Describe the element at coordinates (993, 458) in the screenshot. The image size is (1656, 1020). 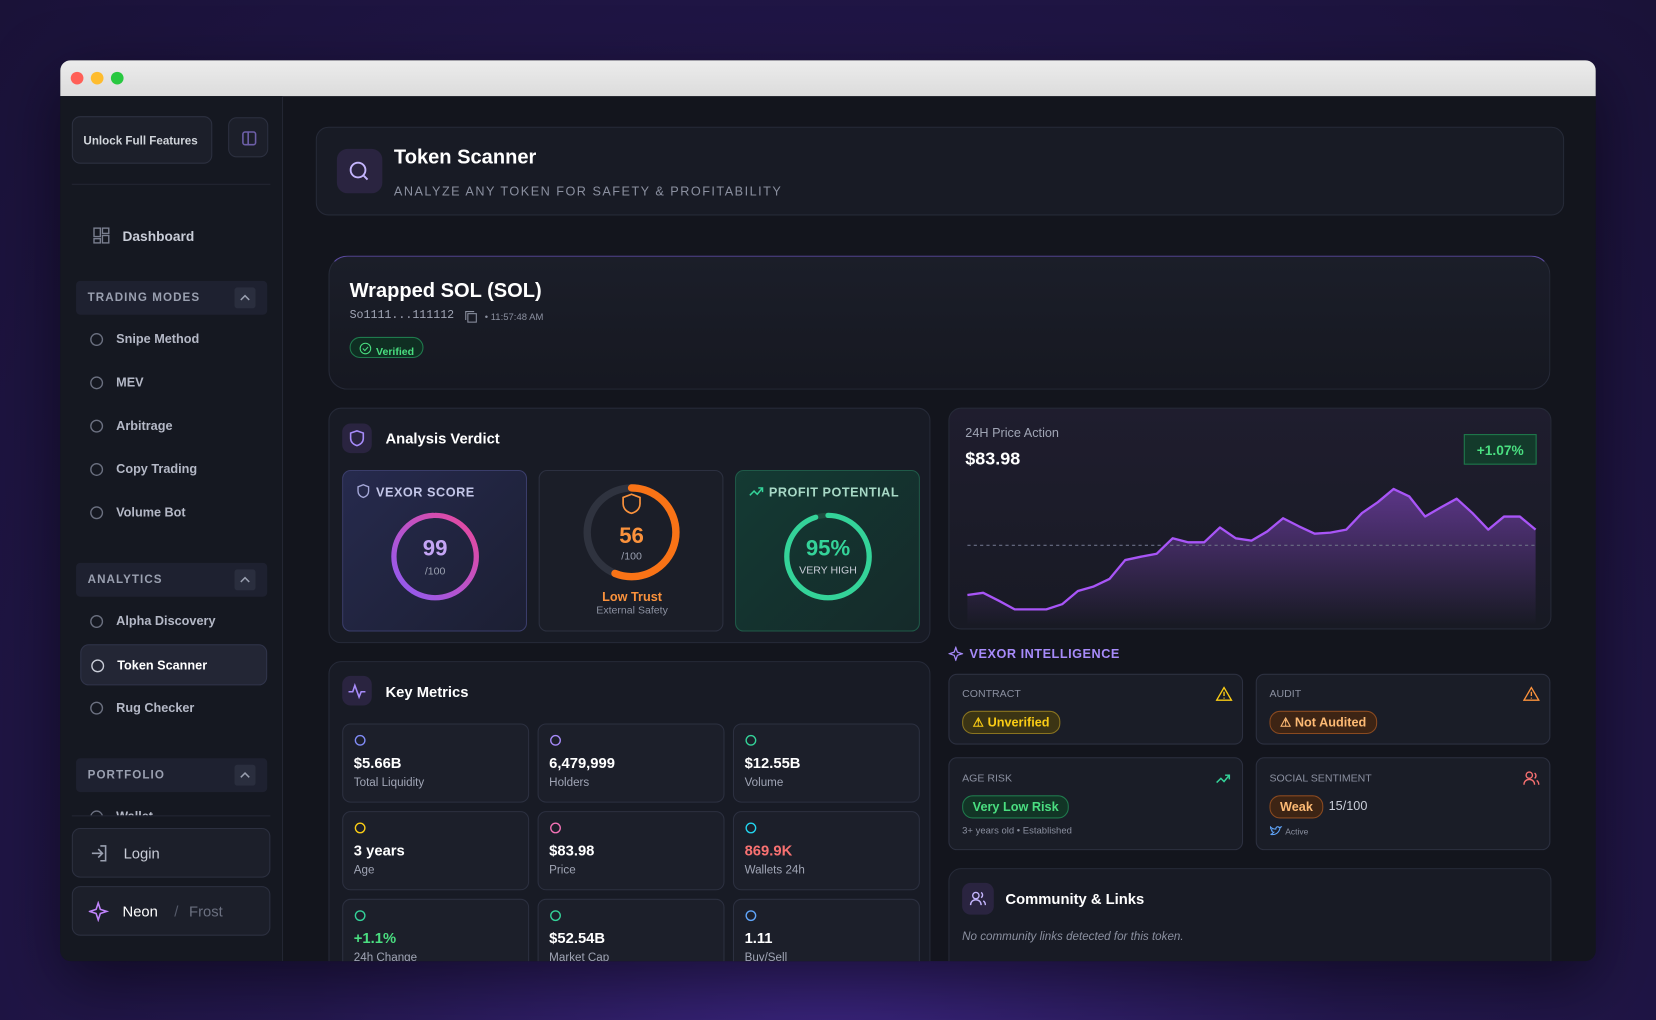
I see `price-value: $83.98` at that location.